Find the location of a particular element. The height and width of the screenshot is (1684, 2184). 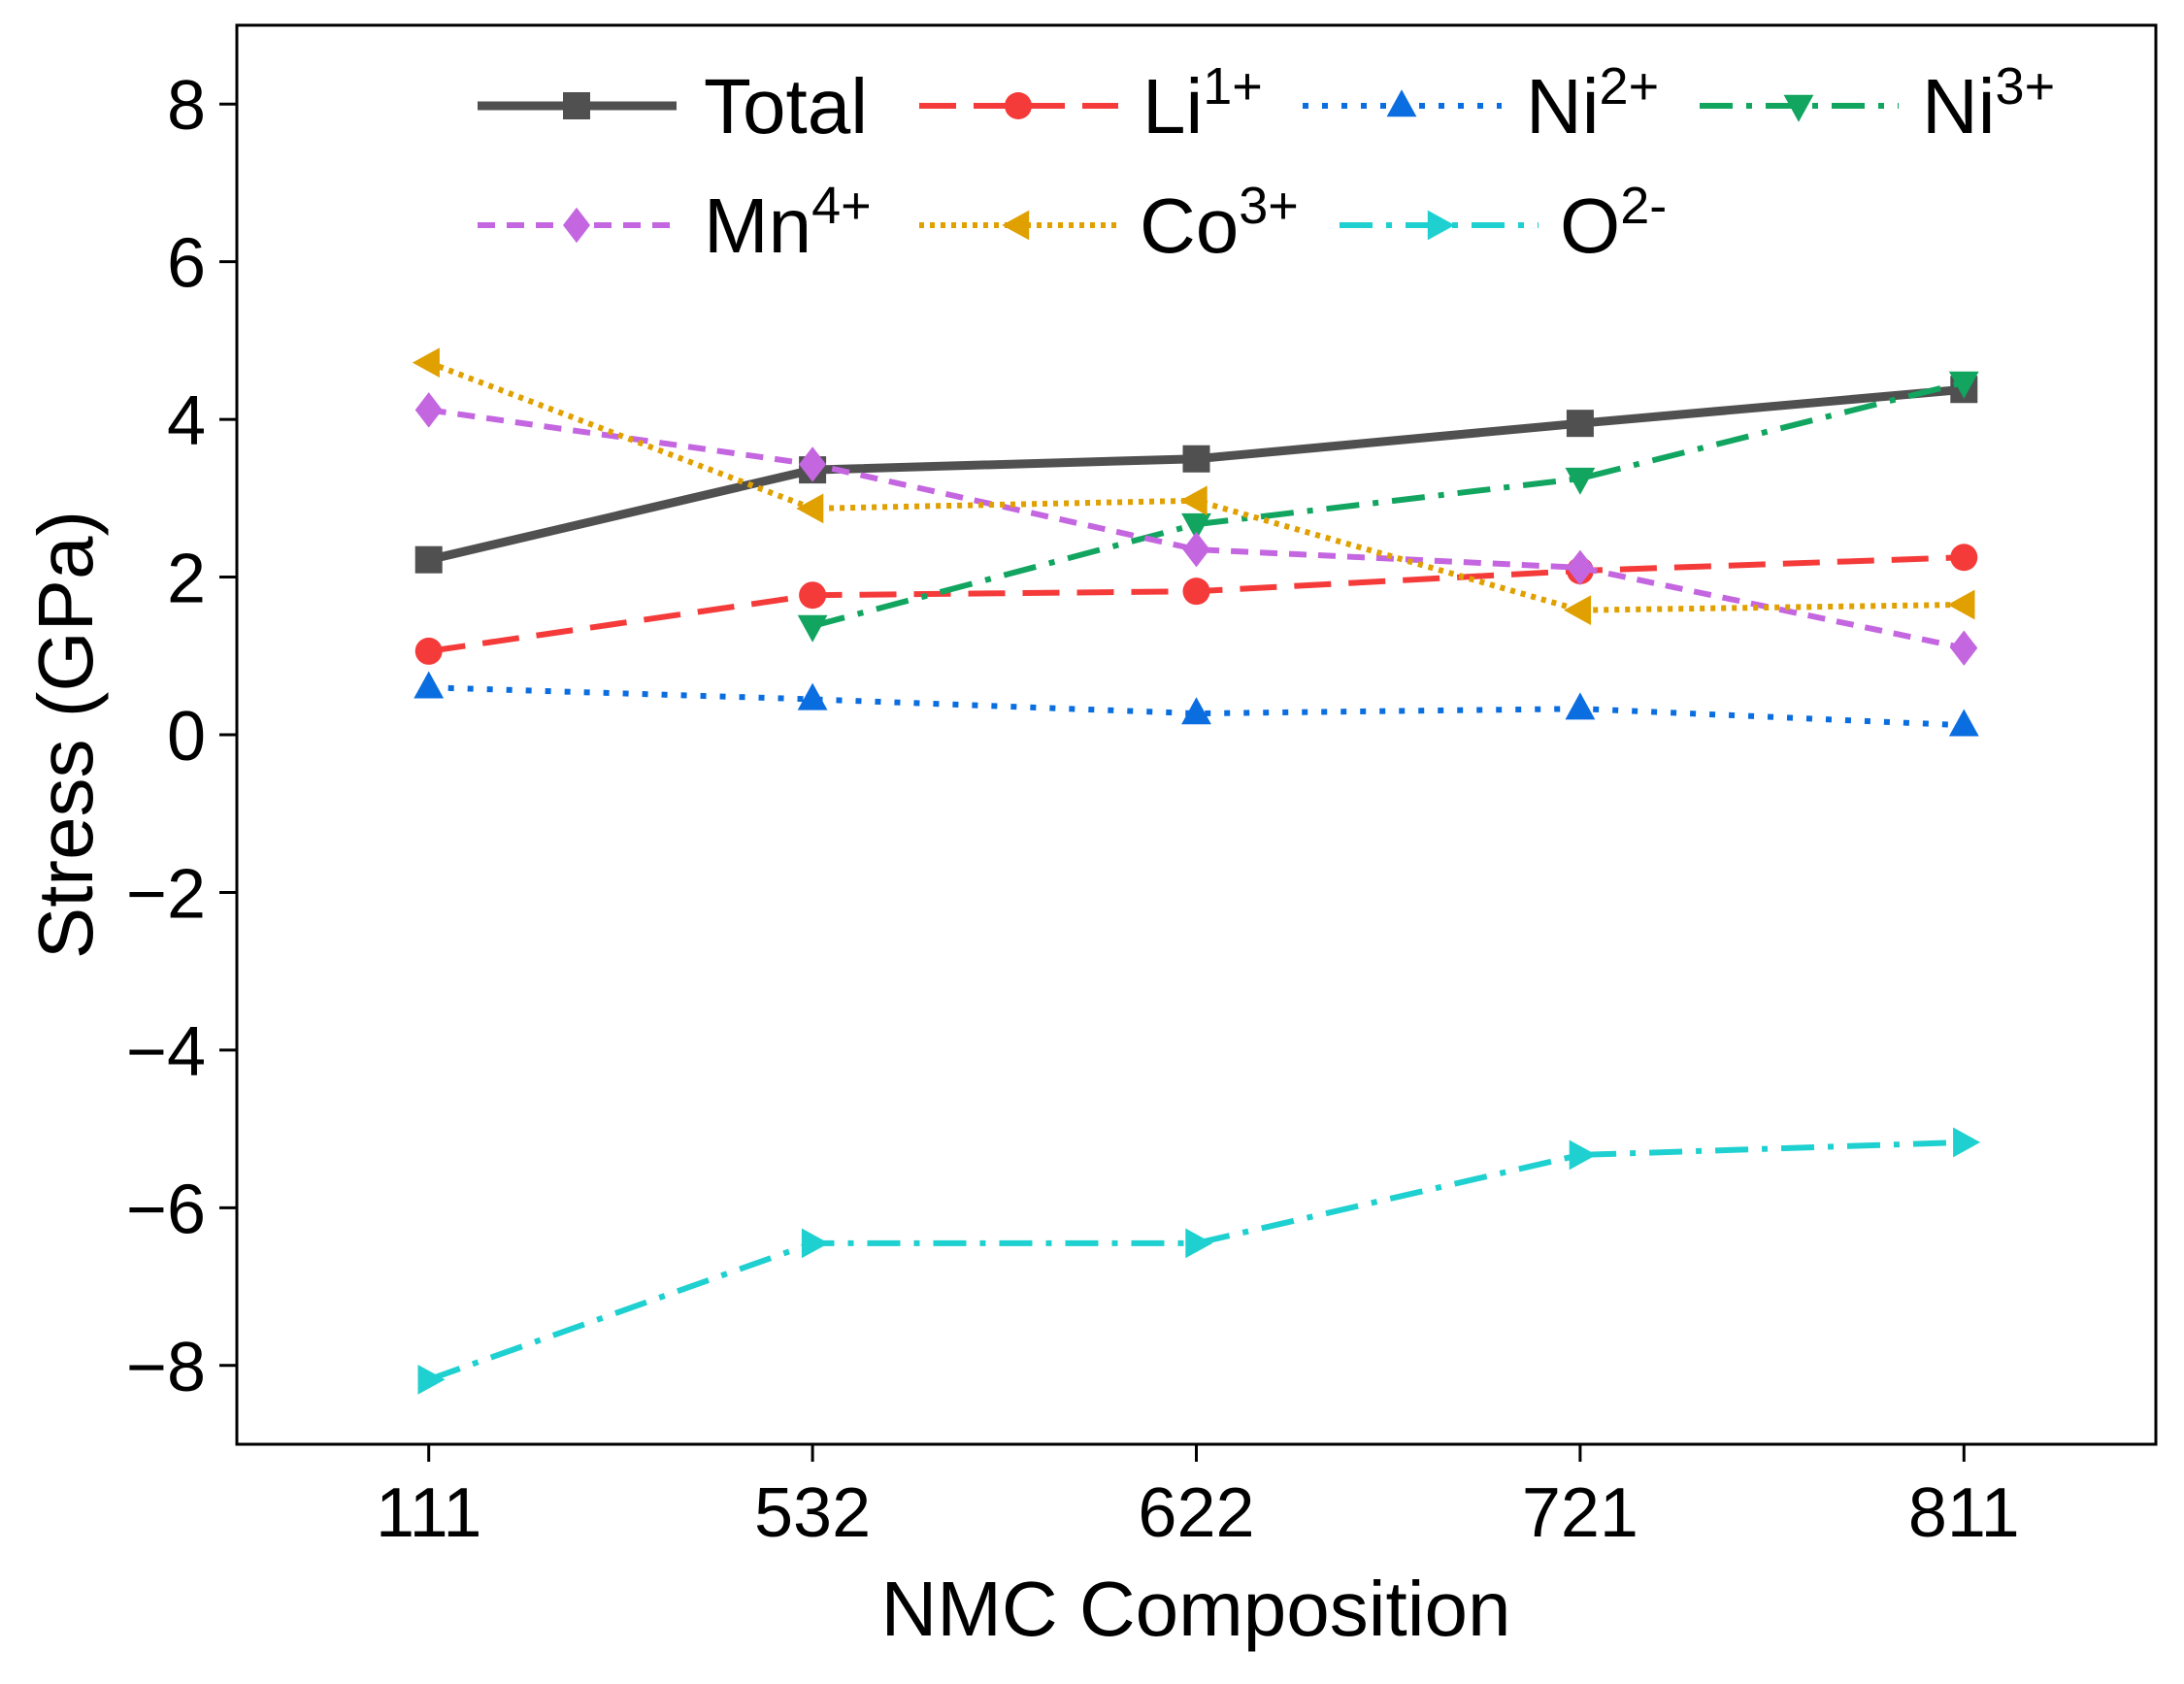

legend-item: Mn4+ is located at coordinates (675, 223).